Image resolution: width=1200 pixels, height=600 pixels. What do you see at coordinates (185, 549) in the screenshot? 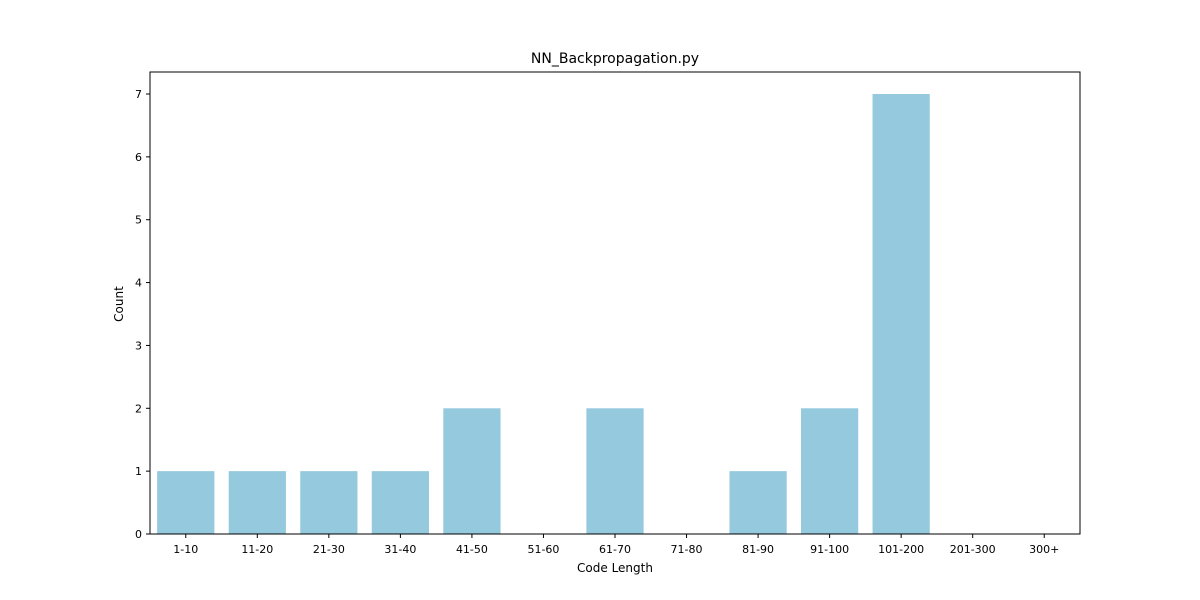
I see `x-tick-label: 1-10` at bounding box center [185, 549].